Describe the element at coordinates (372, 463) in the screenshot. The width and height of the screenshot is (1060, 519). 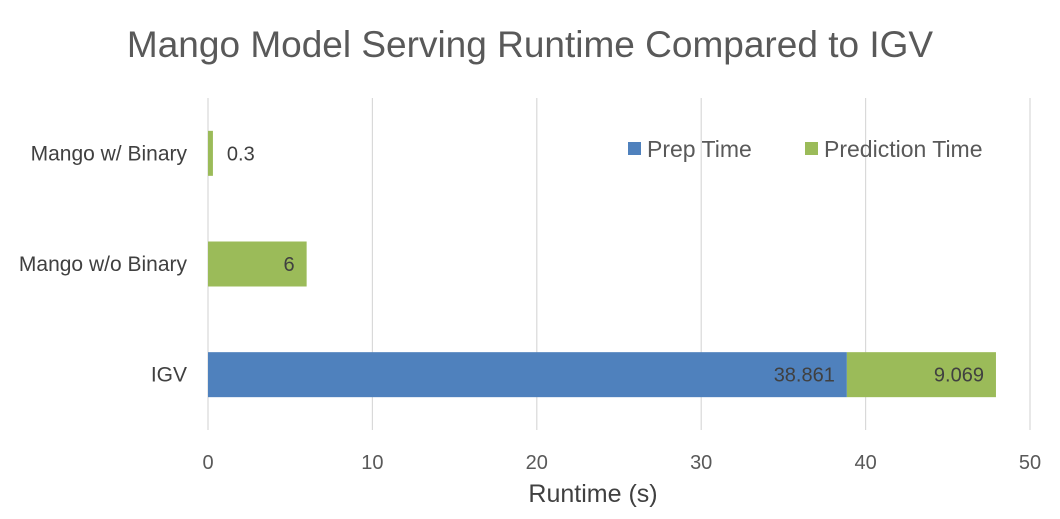
I see `x-tick-10: 10` at that location.